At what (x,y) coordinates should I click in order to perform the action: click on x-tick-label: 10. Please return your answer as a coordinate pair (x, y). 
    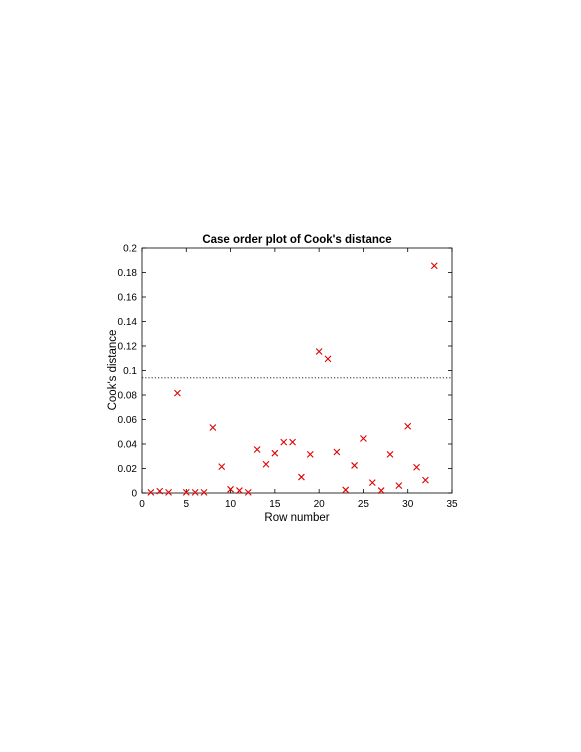
    Looking at the image, I should click on (231, 504).